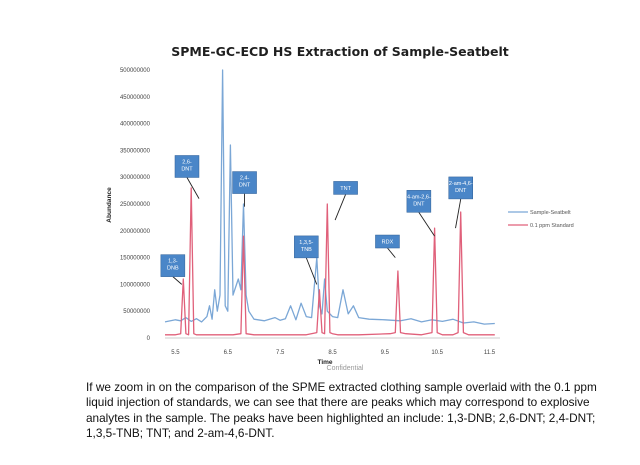  I want to click on x-tick-label: 9.5, so click(385, 353).